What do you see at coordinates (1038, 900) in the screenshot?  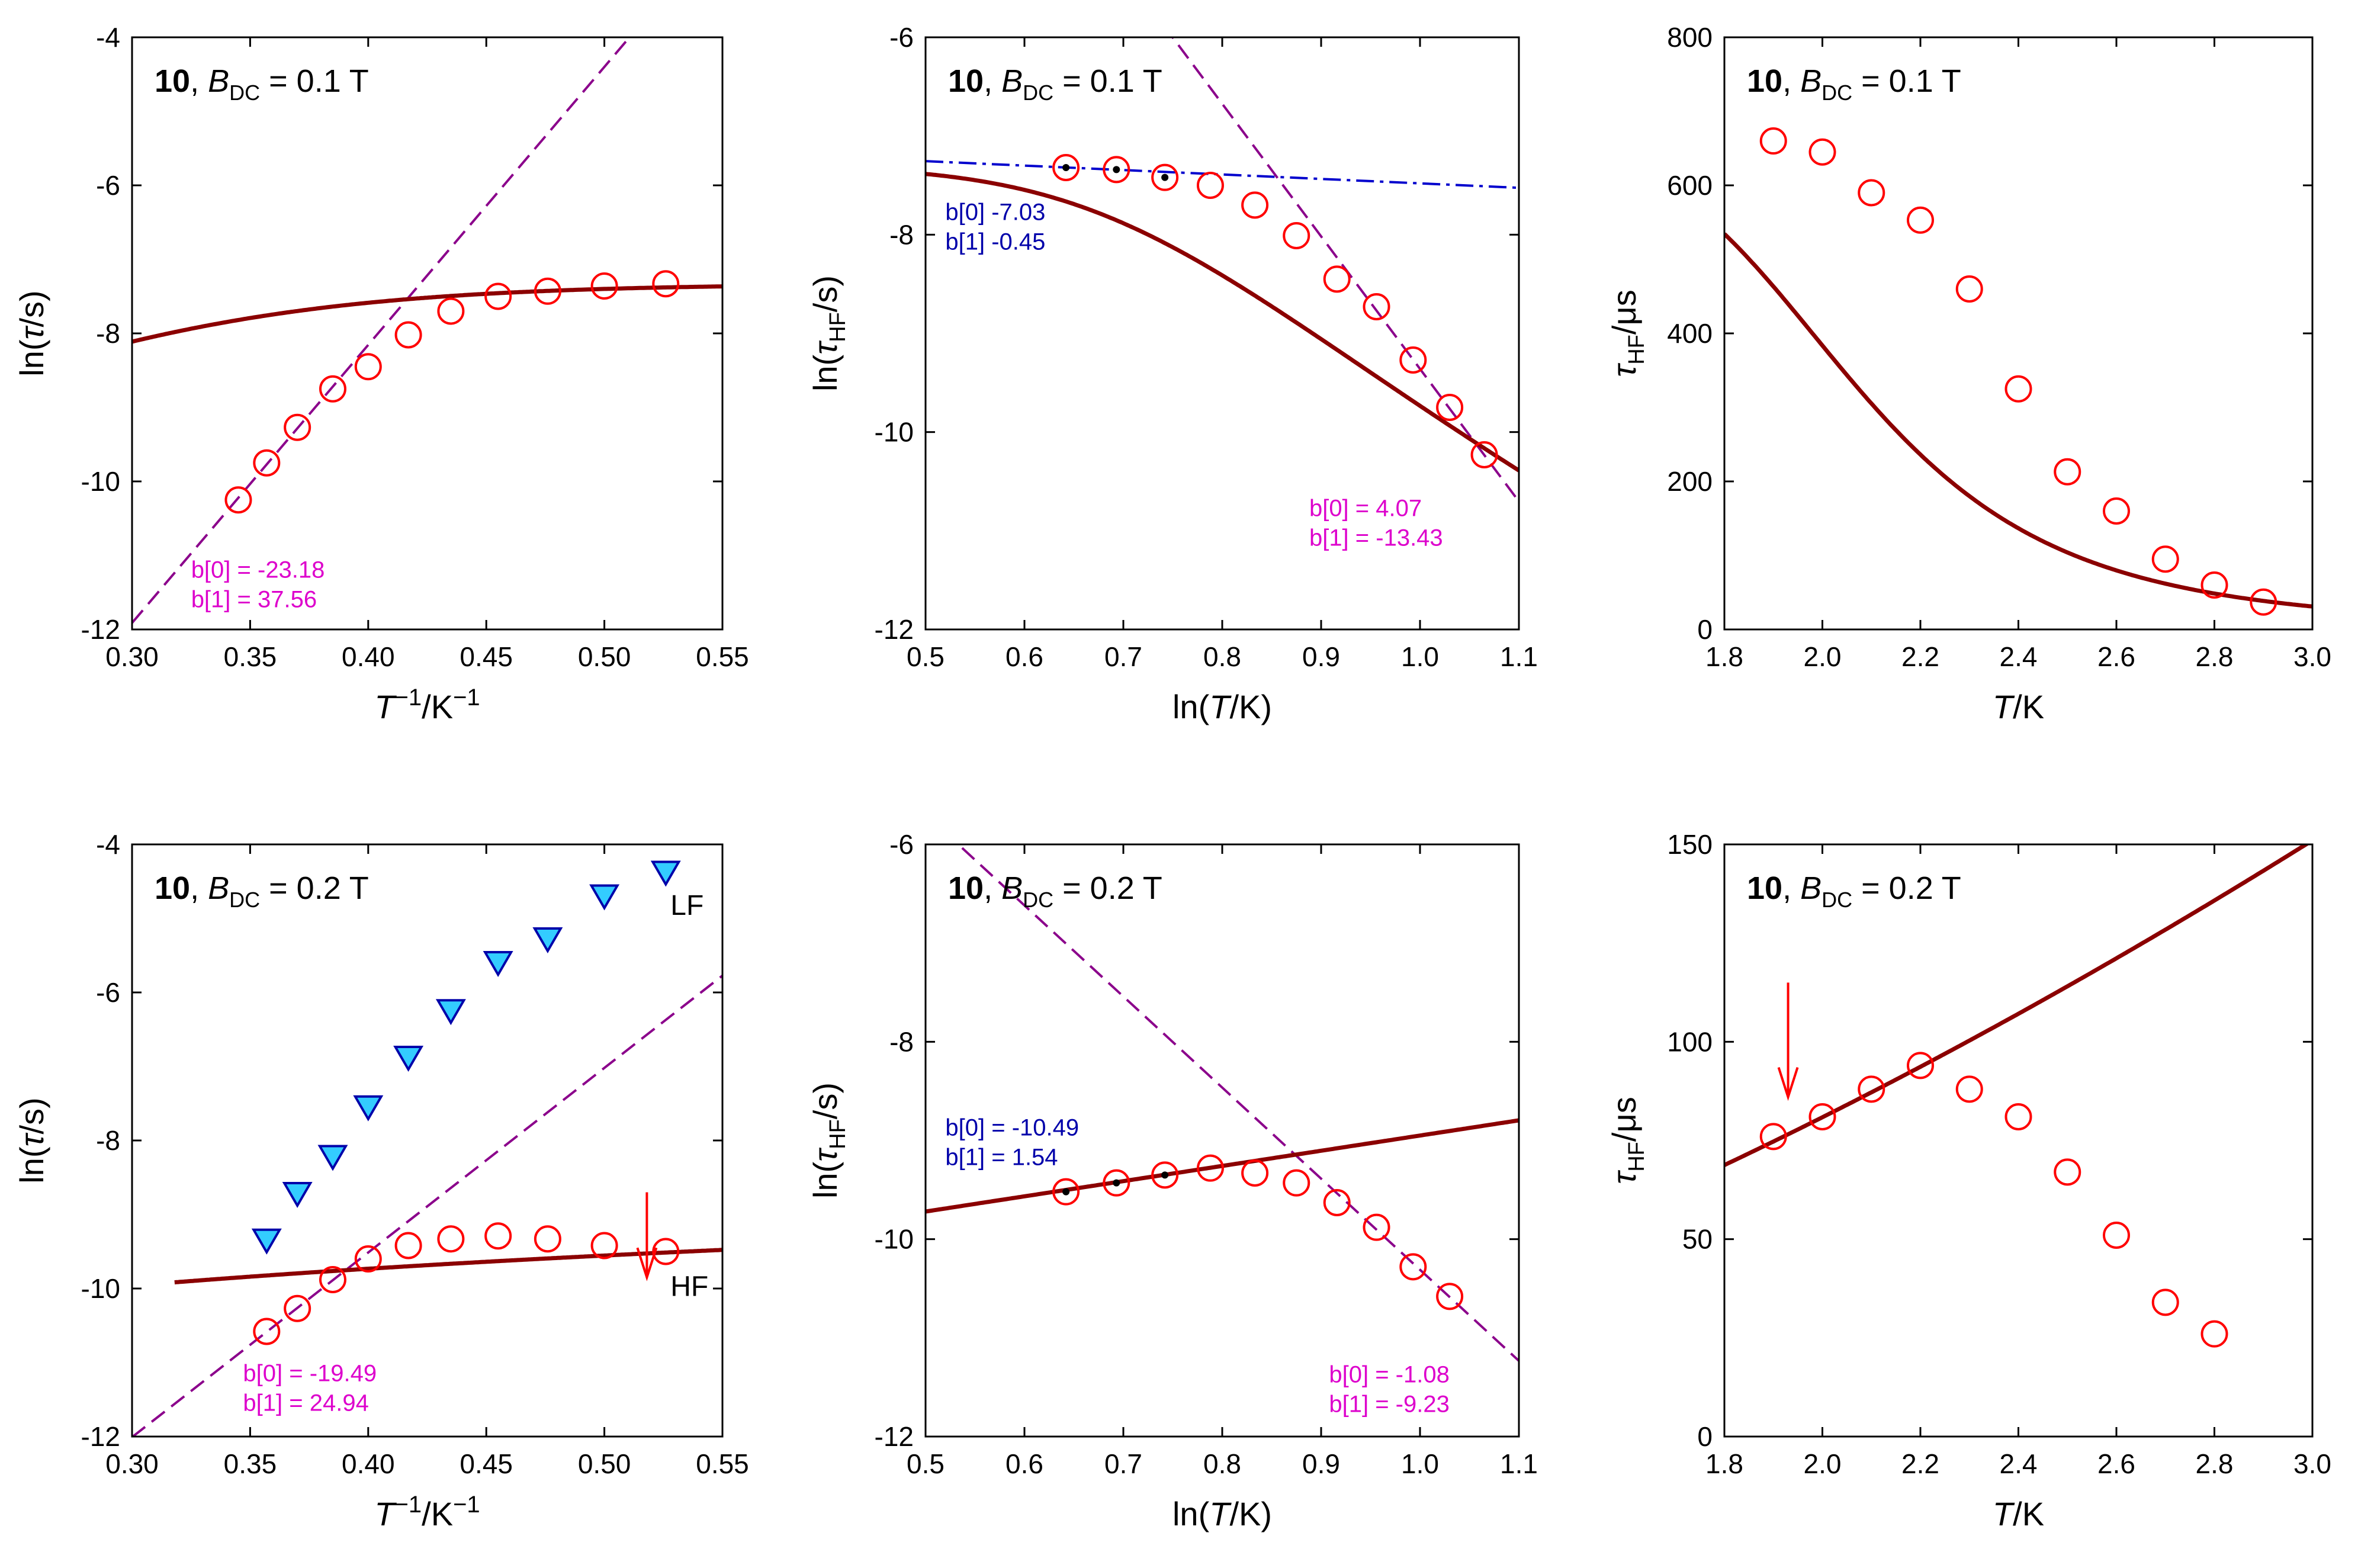 I see `title-sub: DC` at bounding box center [1038, 900].